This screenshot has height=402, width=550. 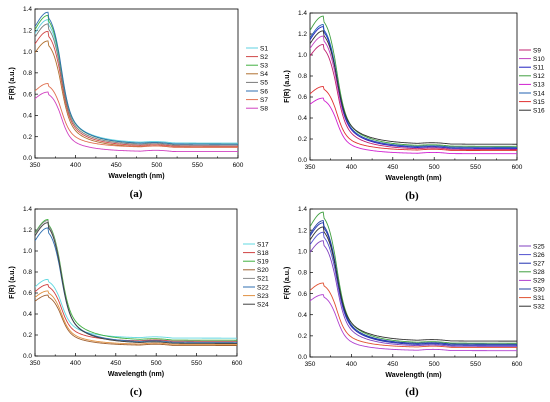 I want to click on series-line-s2, so click(x=136, y=88).